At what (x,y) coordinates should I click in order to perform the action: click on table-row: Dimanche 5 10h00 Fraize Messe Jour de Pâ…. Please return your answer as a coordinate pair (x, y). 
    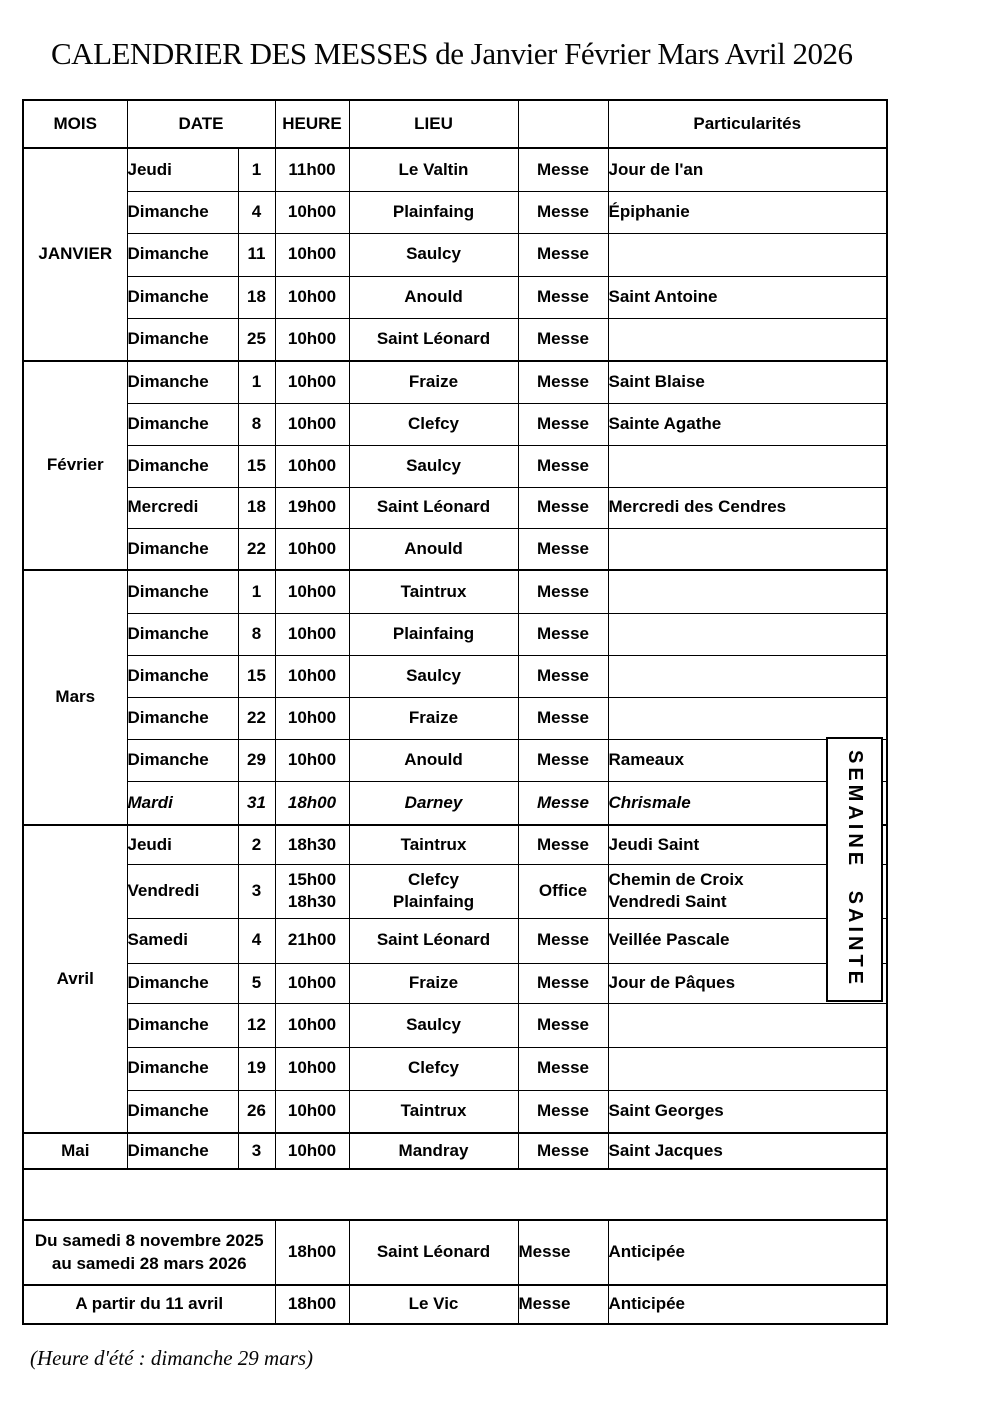
    Looking at the image, I should click on (455, 983).